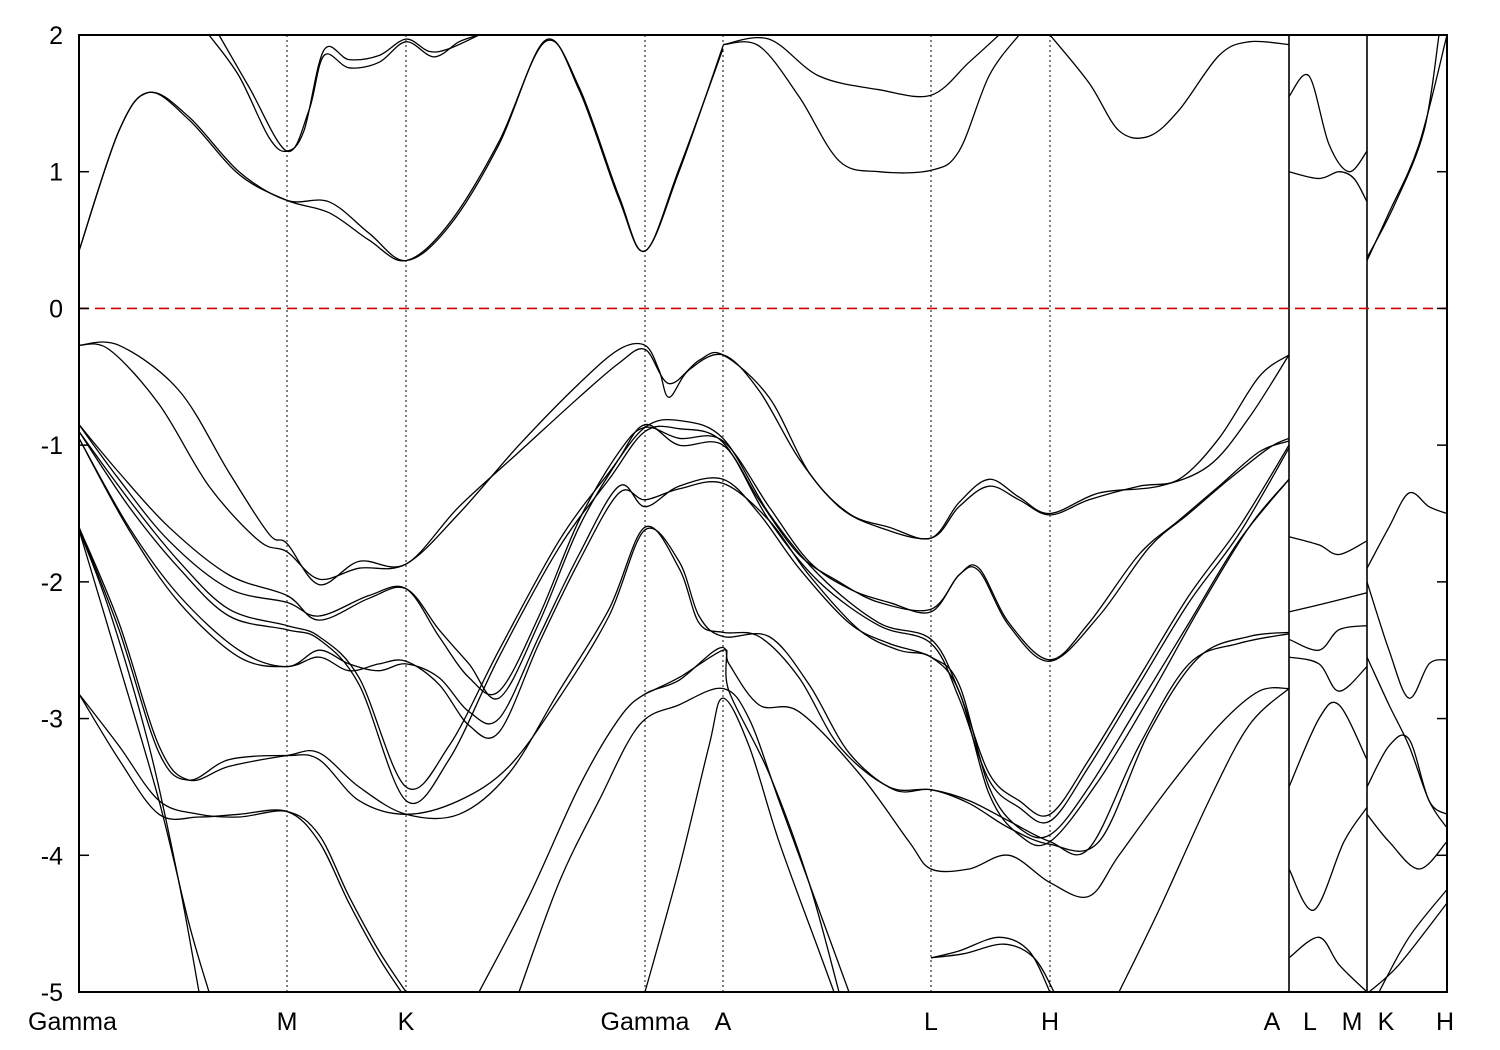 This screenshot has width=1500, height=1050. What do you see at coordinates (52, 720) in the screenshot?
I see `y-tick-label: -3` at bounding box center [52, 720].